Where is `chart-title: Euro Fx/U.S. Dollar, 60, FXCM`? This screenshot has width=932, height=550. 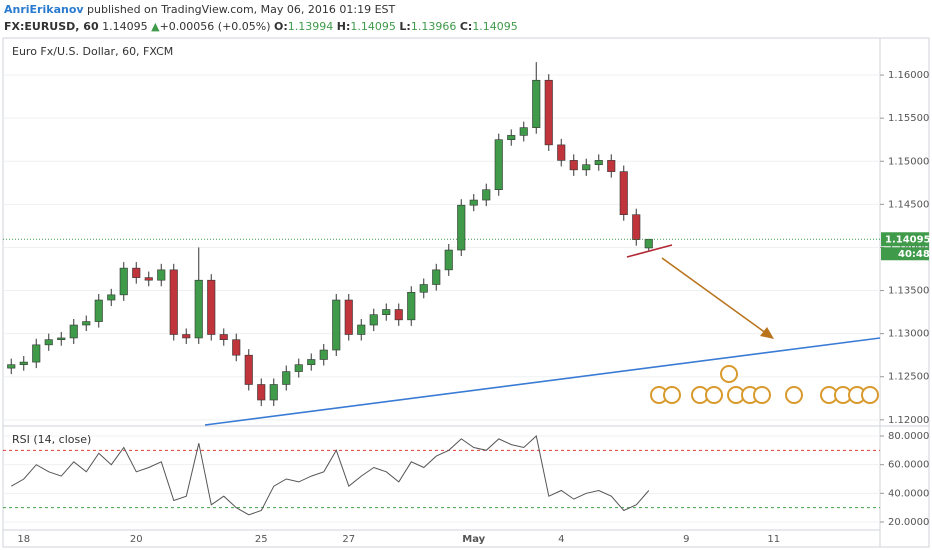
chart-title: Euro Fx/U.S. Dollar, 60, FXCM is located at coordinates (92, 51).